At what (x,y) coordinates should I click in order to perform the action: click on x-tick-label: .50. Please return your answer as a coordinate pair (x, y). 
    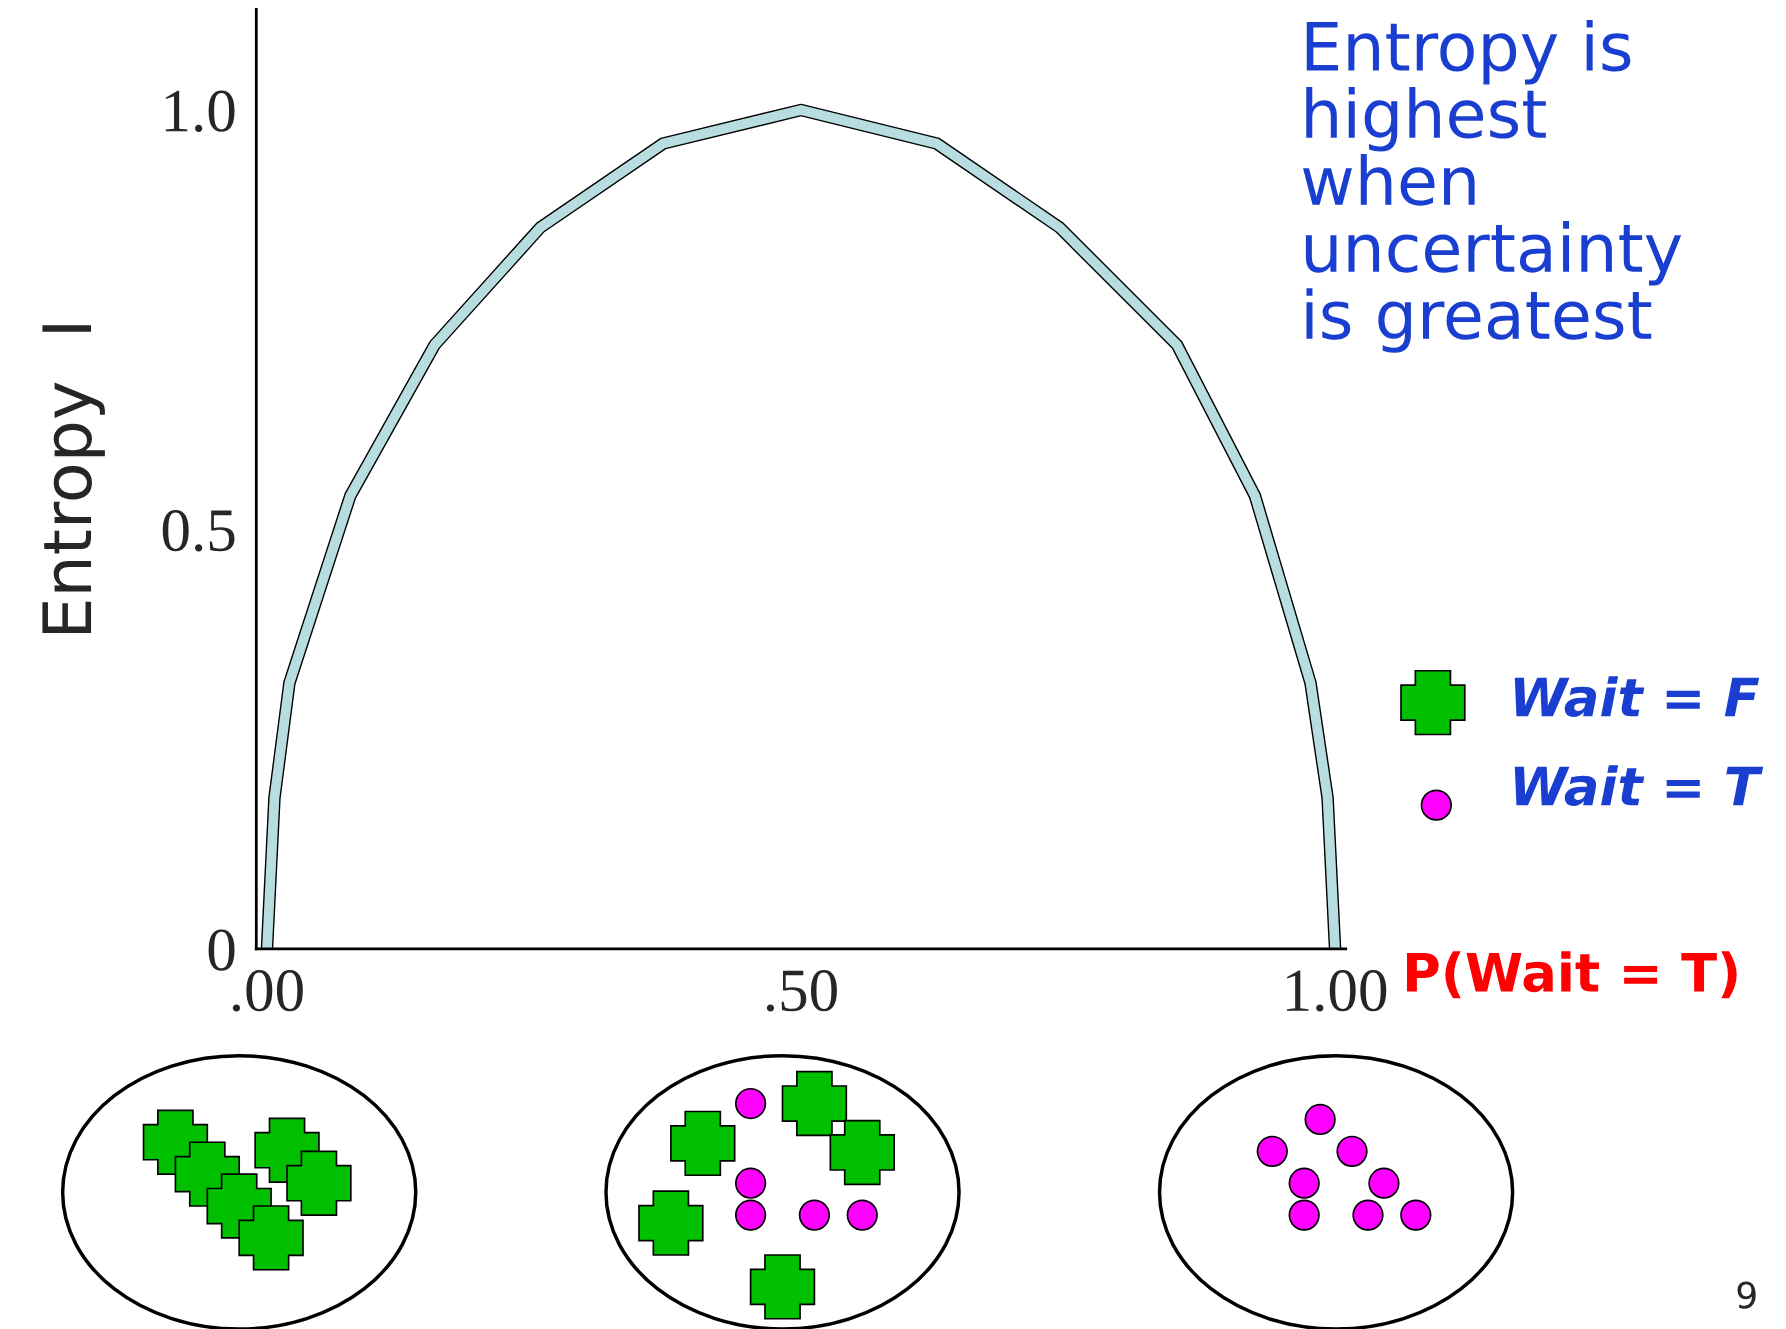
    Looking at the image, I should click on (801, 991).